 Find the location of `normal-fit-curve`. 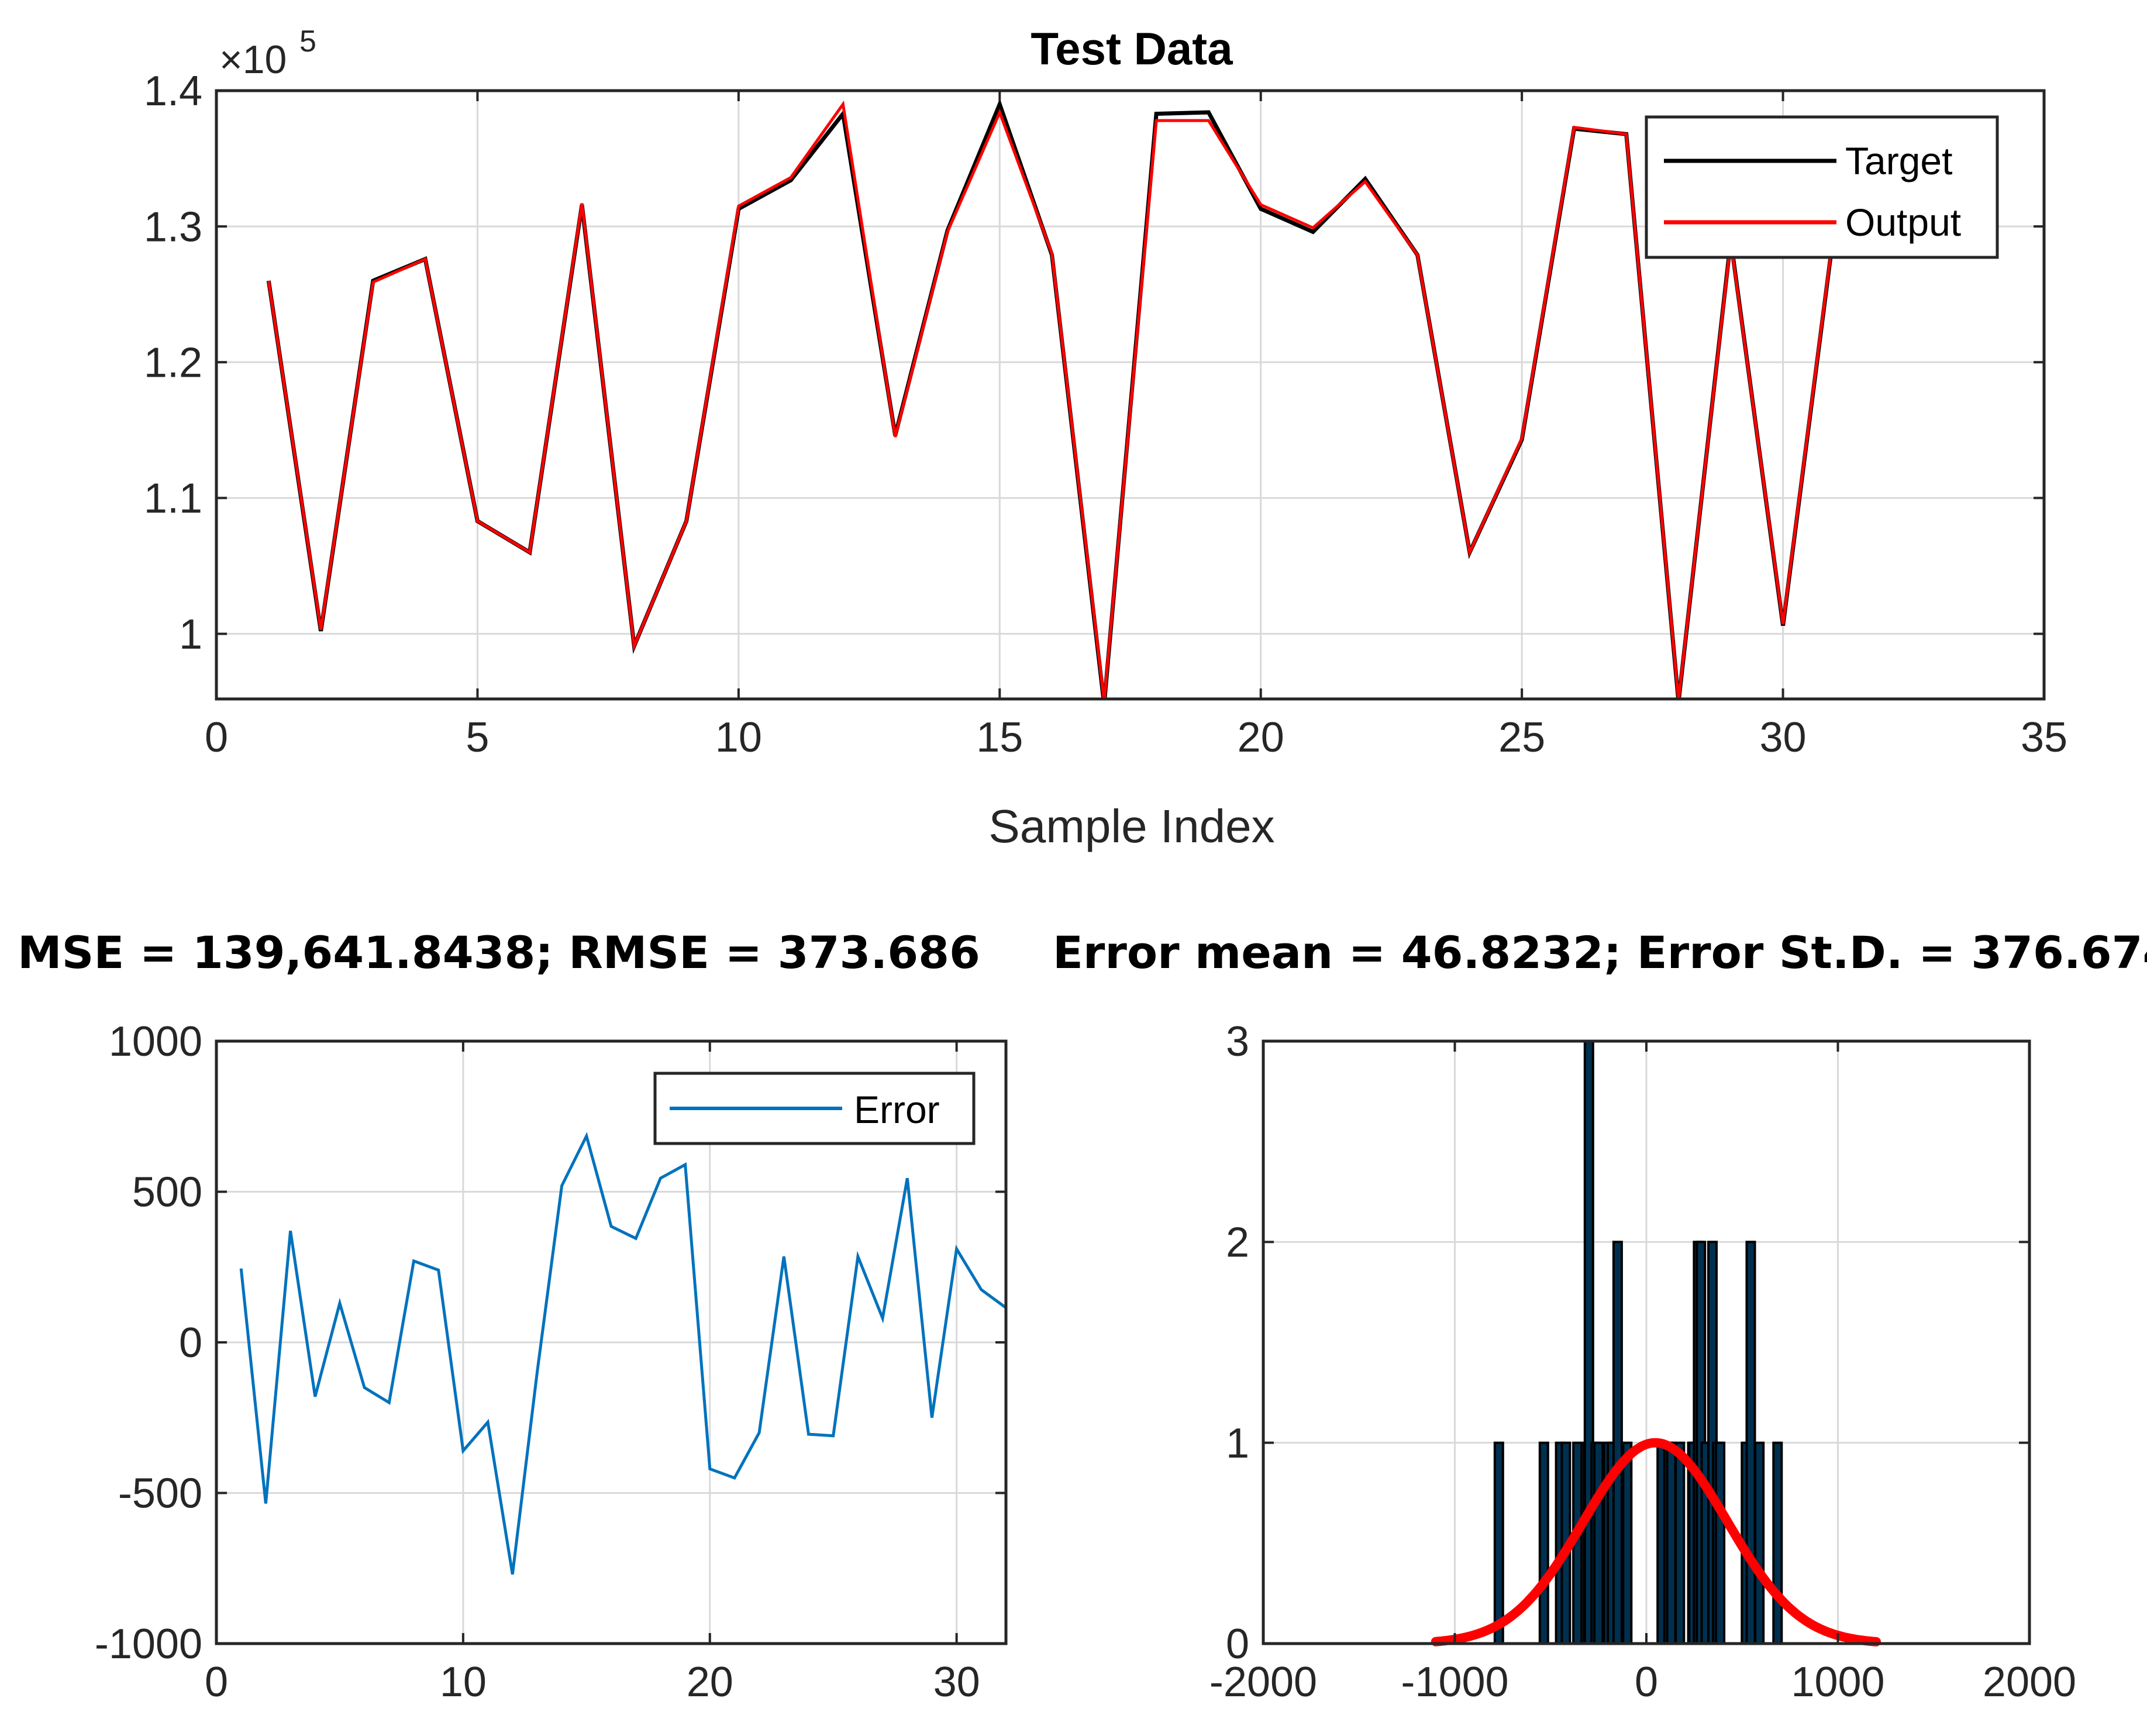

normal-fit-curve is located at coordinates (1656, 1542).